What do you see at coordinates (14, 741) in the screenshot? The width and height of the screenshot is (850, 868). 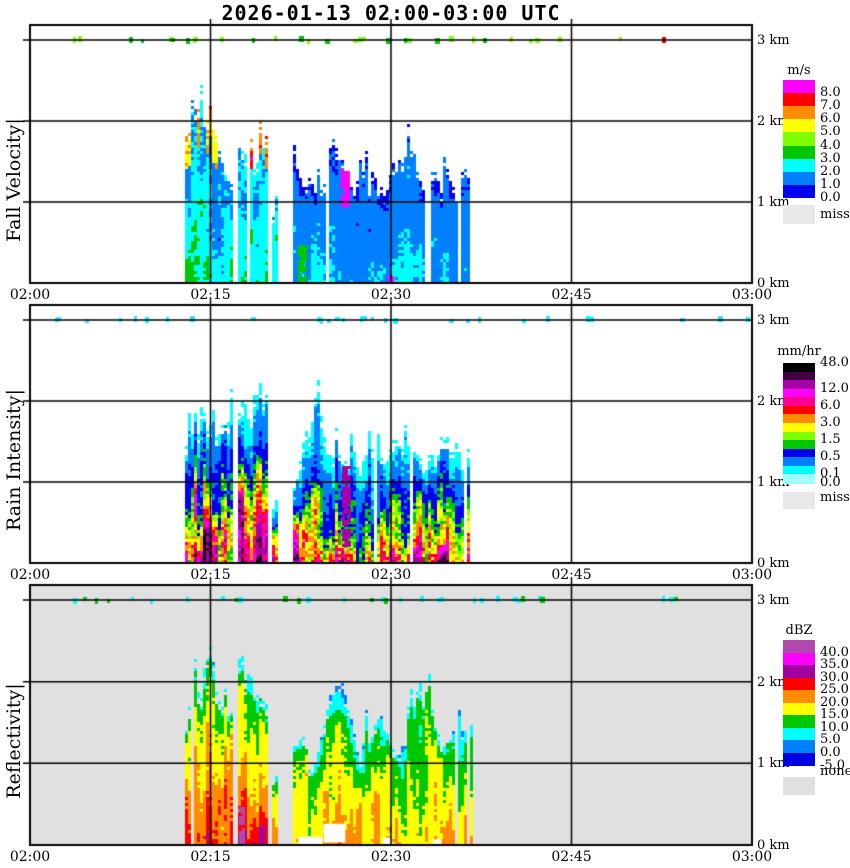 I see `panel3-ylabel: Reflectivity|` at bounding box center [14, 741].